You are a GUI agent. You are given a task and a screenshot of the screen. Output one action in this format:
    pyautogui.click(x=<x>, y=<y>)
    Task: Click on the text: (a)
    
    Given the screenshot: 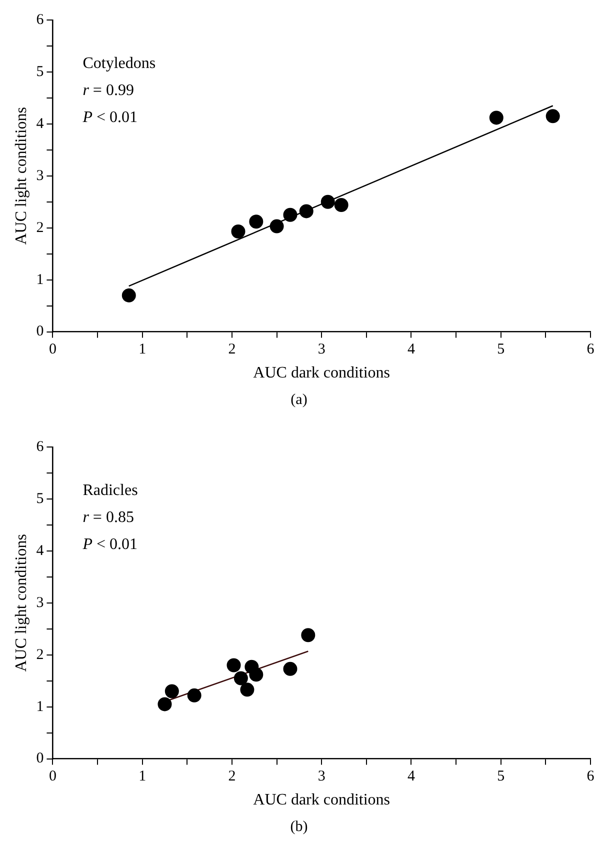 What is the action you would take?
    pyautogui.click(x=299, y=400)
    